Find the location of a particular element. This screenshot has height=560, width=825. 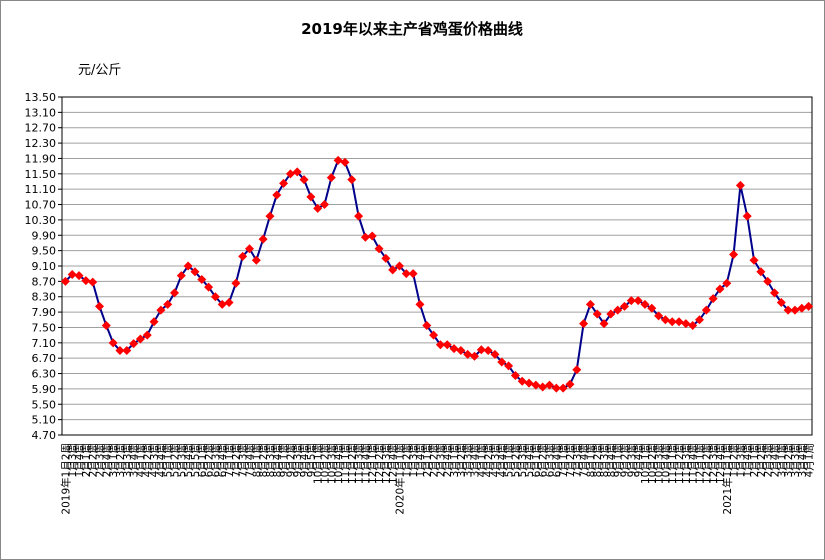

x-tick-label: 5月5周 is located at coordinates (196, 460).